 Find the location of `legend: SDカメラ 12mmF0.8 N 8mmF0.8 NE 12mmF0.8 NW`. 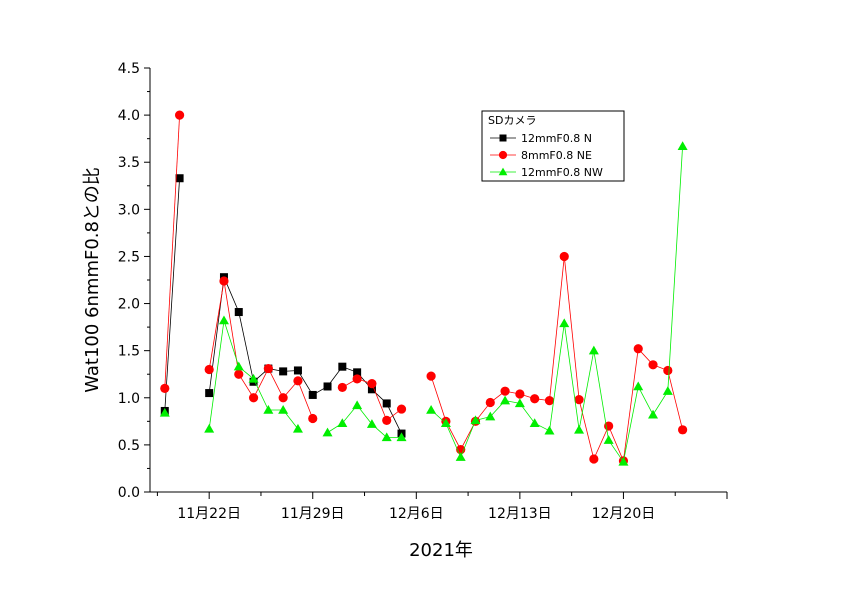

legend: SDカメラ 12mmF0.8 N 8mmF0.8 NE 12mmF0.8 NW is located at coordinates (553, 146).